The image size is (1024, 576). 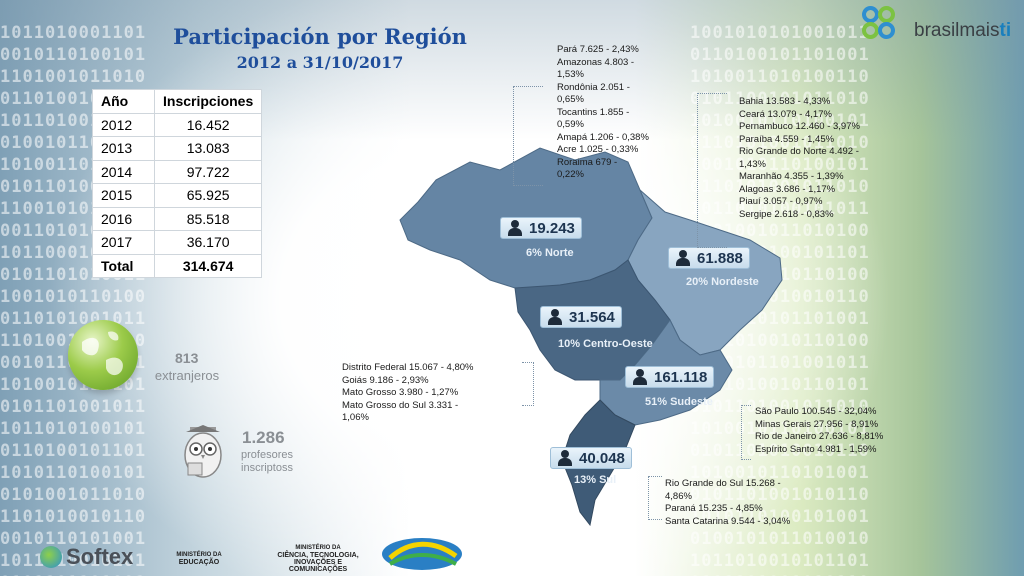 I want to click on logo-brand-b: mais, so click(x=979, y=30).